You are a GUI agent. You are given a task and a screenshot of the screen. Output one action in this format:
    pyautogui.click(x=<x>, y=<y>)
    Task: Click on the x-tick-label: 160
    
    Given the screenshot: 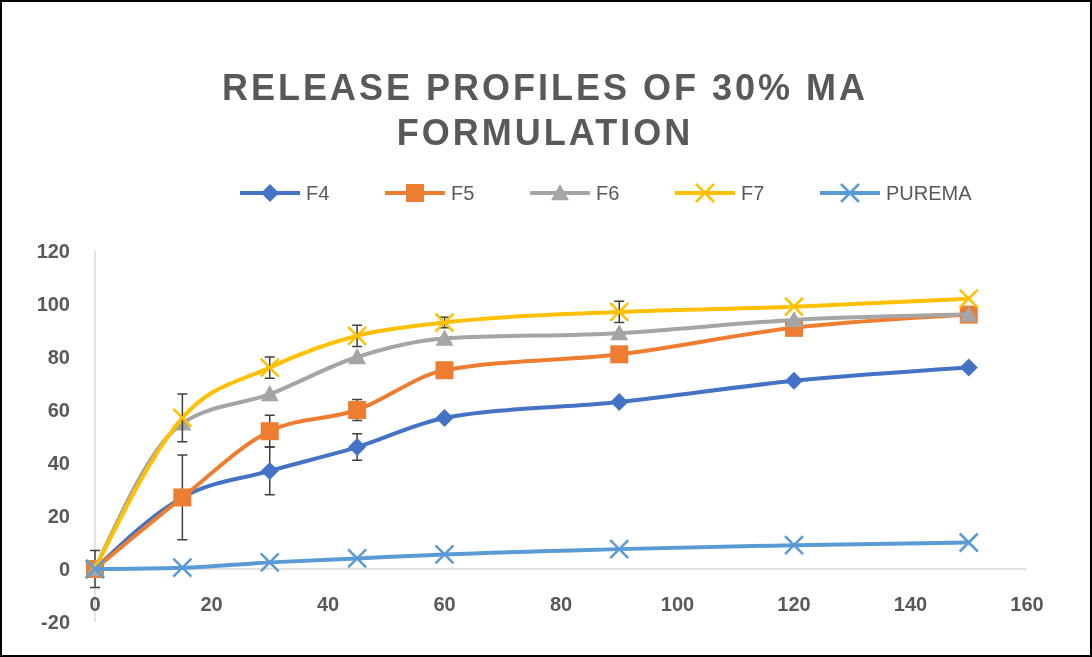 What is the action you would take?
    pyautogui.click(x=1027, y=604)
    